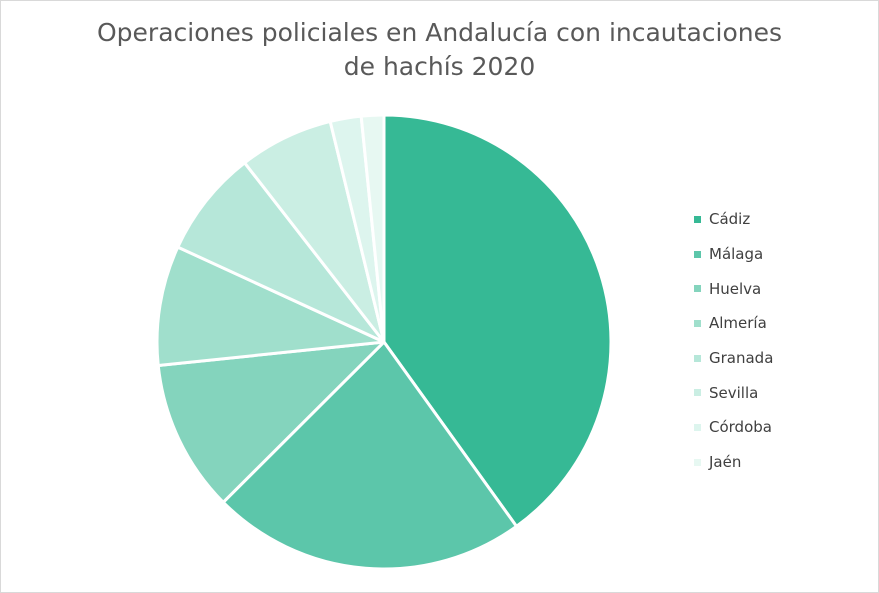 This screenshot has width=879, height=593. What do you see at coordinates (372, 228) in the screenshot?
I see `pie-slice-jaen` at bounding box center [372, 228].